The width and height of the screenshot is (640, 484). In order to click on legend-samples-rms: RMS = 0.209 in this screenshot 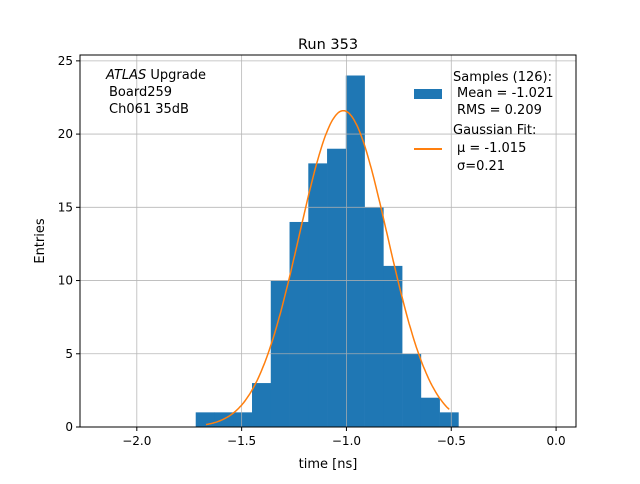, I will do `click(499, 110)`.